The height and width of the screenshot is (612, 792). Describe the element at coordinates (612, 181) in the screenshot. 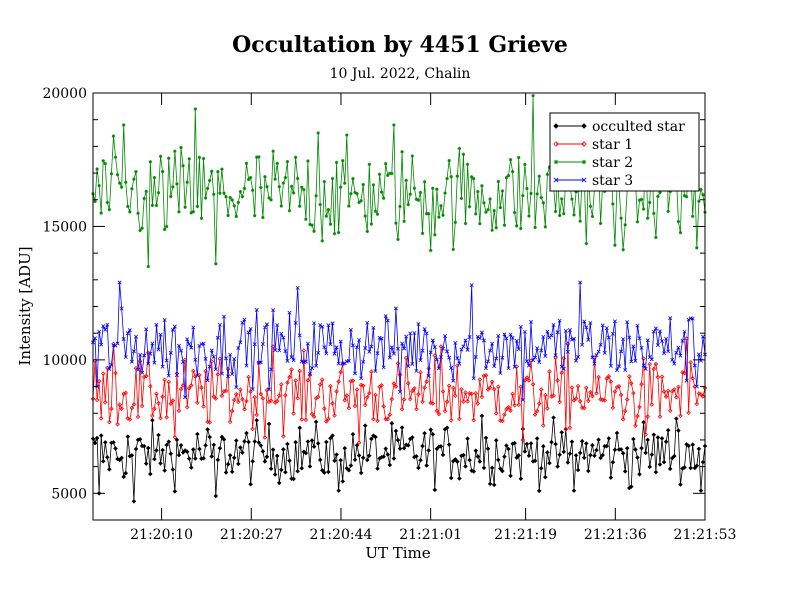

I see `legend-label: star 3` at that location.